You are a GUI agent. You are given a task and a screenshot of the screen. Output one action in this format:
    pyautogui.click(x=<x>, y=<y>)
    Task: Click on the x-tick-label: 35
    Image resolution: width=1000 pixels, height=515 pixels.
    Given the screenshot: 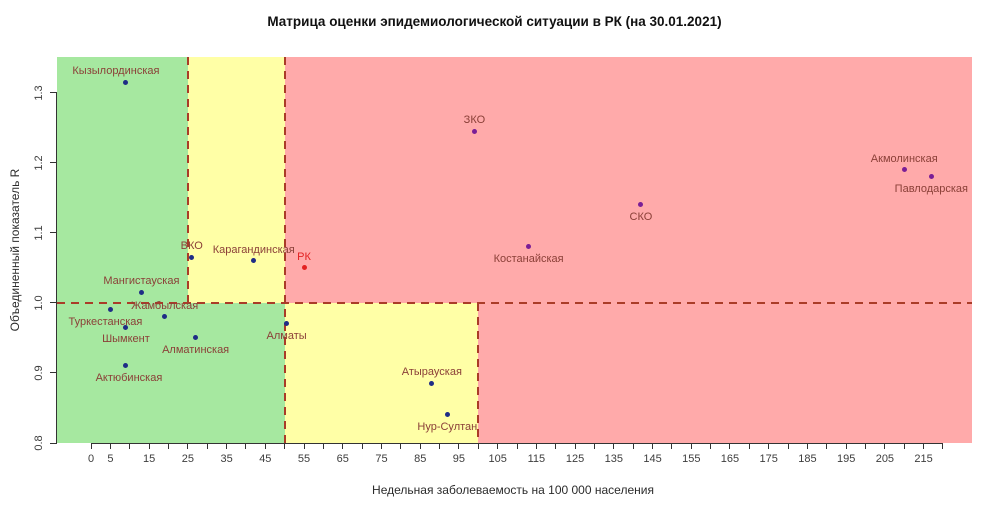 What is the action you would take?
    pyautogui.click(x=226, y=459)
    